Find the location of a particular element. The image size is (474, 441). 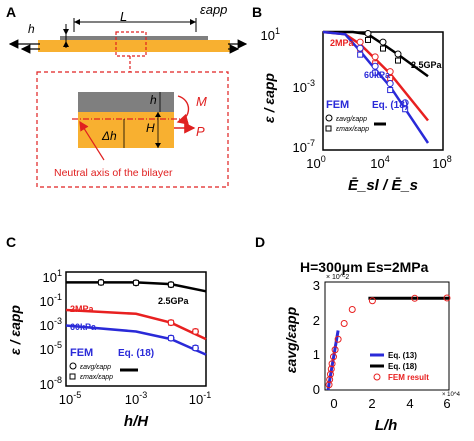

b-label-60kpa: 60kPa is located at coordinates (377, 75).